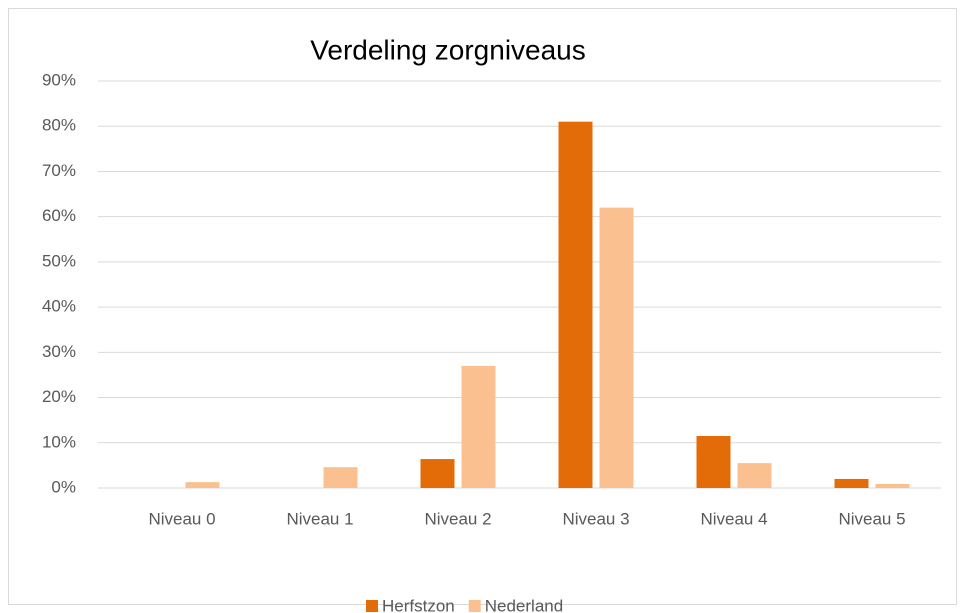 Image resolution: width=965 pixels, height=613 pixels. What do you see at coordinates (524, 604) in the screenshot?
I see `legend-label: Nederland` at bounding box center [524, 604].